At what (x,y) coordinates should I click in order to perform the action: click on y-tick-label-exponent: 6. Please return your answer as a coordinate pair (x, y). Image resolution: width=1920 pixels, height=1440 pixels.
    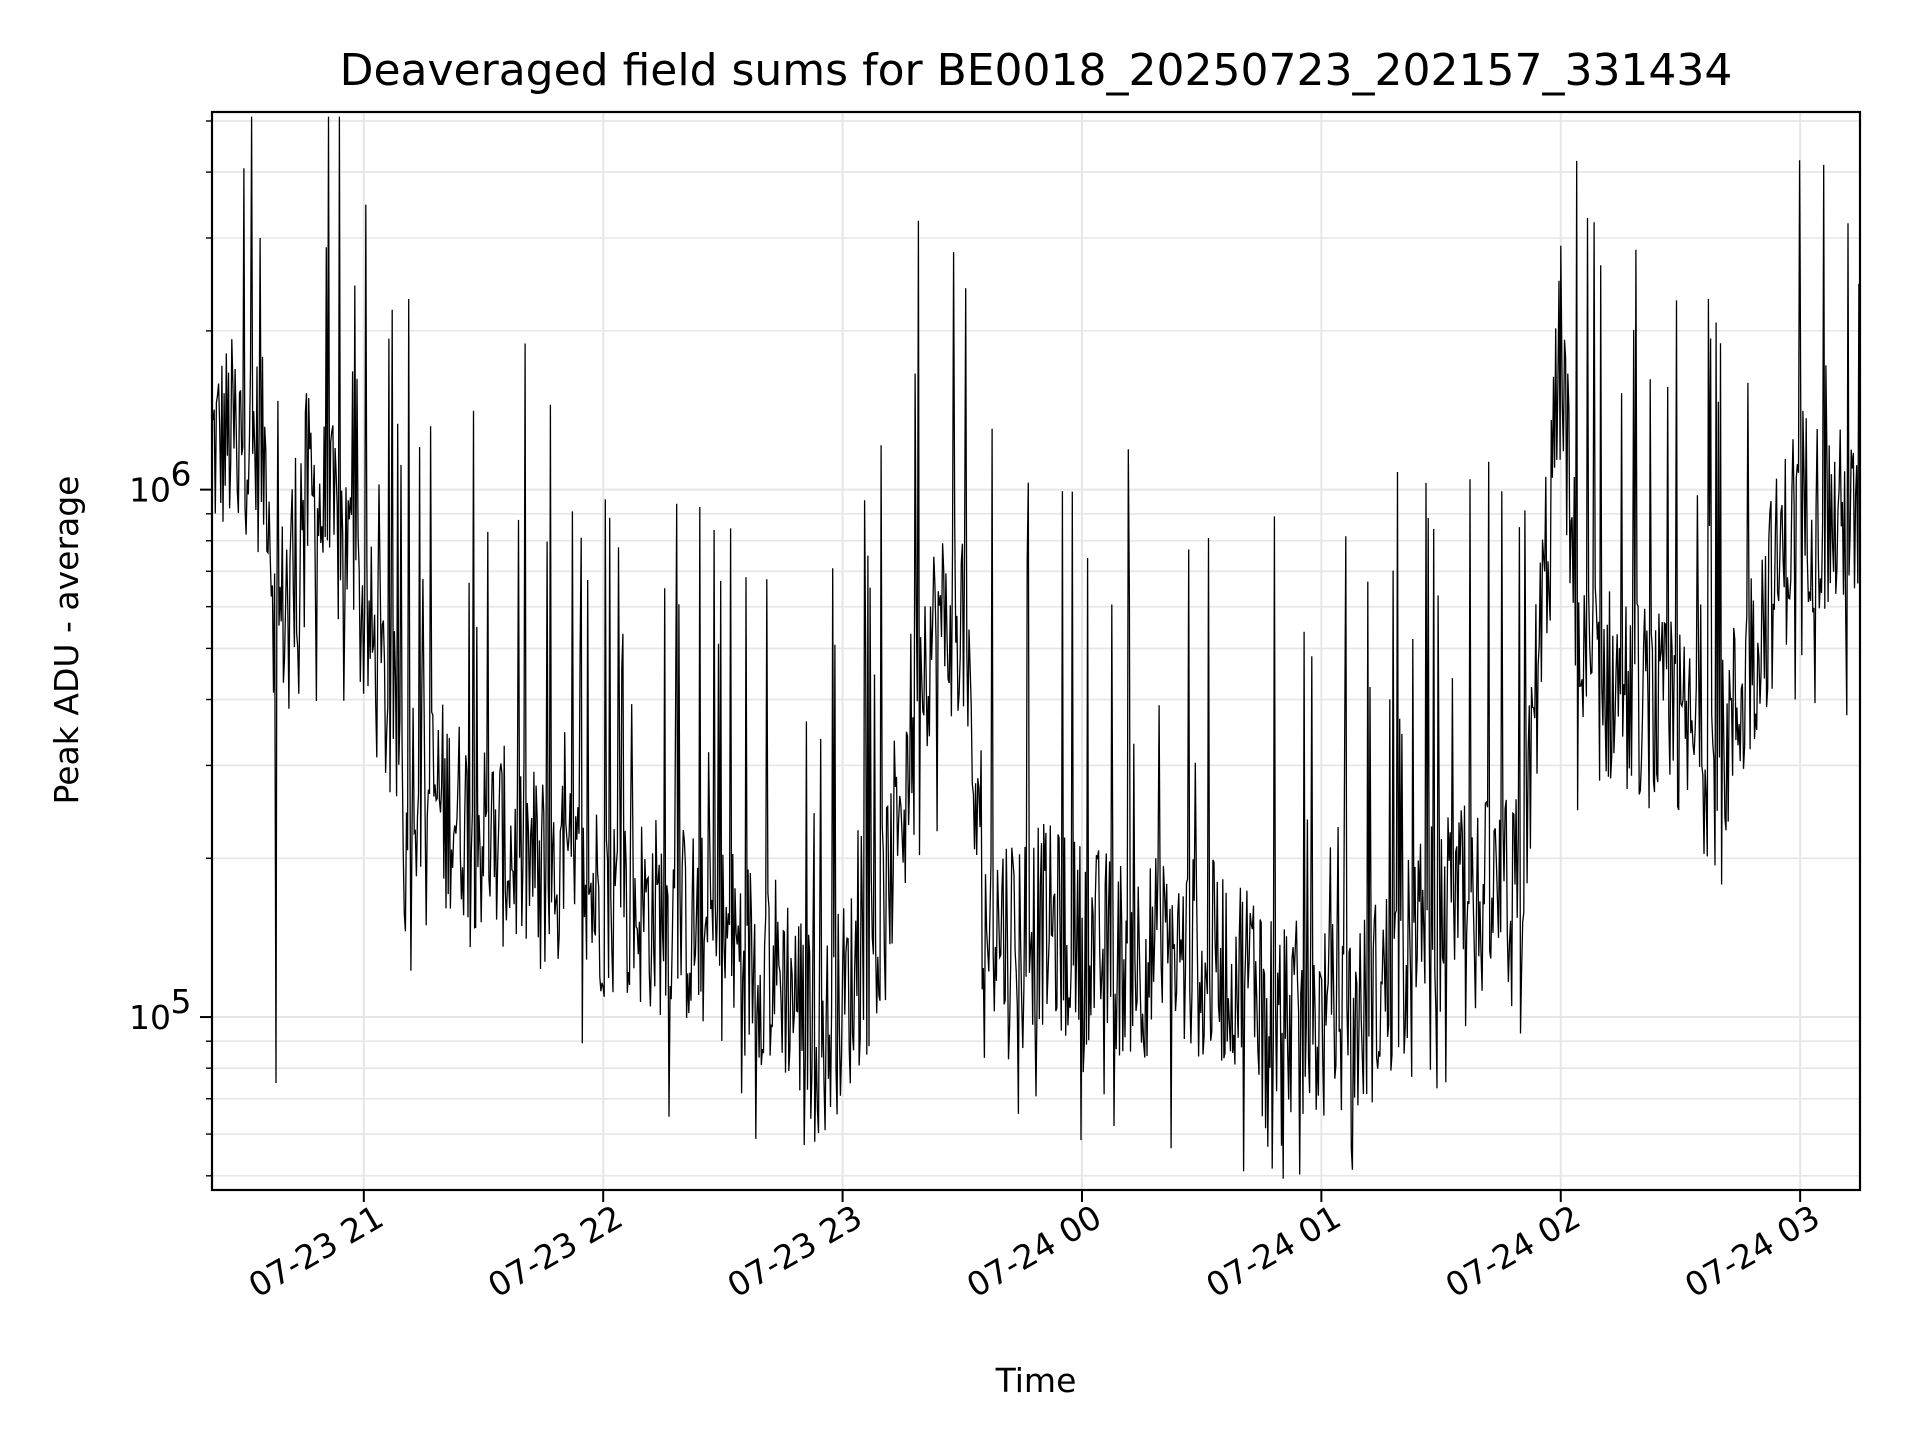
    Looking at the image, I should click on (181, 474).